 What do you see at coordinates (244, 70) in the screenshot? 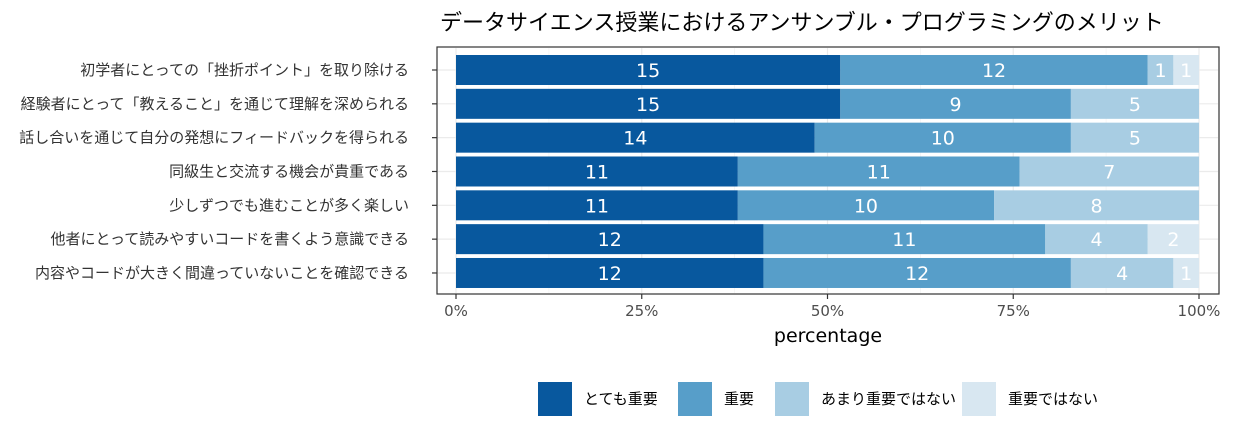
I see `category-label: 初学者にとっての「挫折ポイント」を取り除ける` at bounding box center [244, 70].